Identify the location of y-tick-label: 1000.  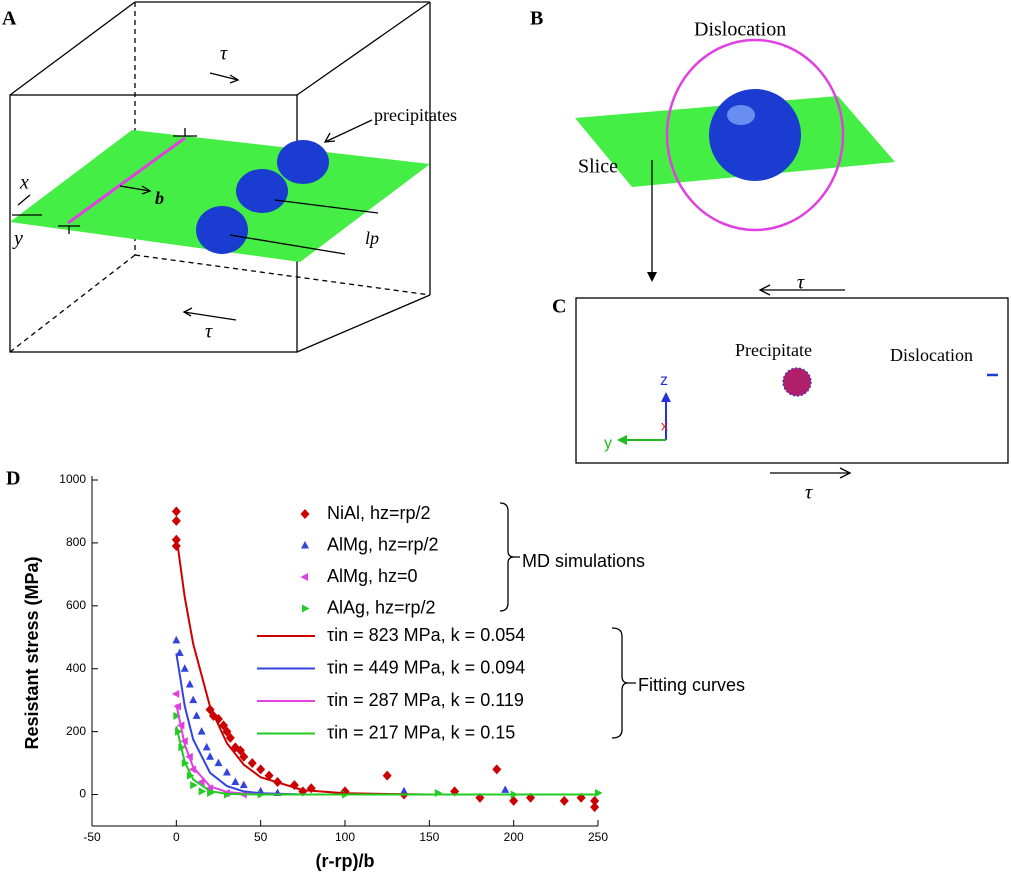
(72, 479).